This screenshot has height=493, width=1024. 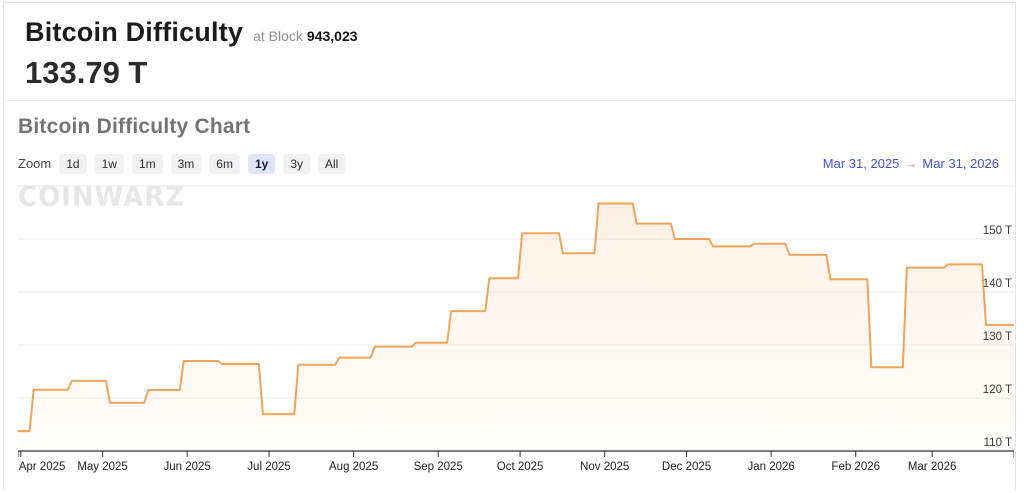 What do you see at coordinates (296, 163) in the screenshot?
I see `zoom-button-3y: 3y` at bounding box center [296, 163].